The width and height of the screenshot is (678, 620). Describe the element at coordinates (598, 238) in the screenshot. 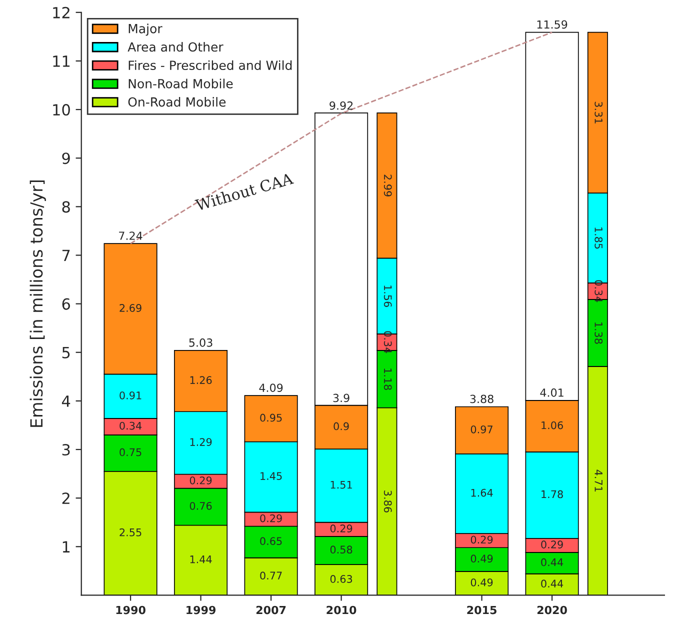

I see `data-label: 1.85` at that location.